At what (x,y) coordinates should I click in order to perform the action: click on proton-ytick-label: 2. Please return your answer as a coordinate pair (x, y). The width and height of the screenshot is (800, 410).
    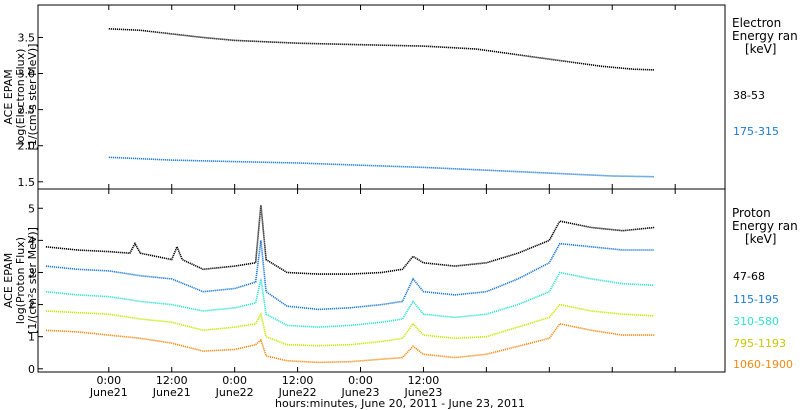
    Looking at the image, I should click on (31, 305).